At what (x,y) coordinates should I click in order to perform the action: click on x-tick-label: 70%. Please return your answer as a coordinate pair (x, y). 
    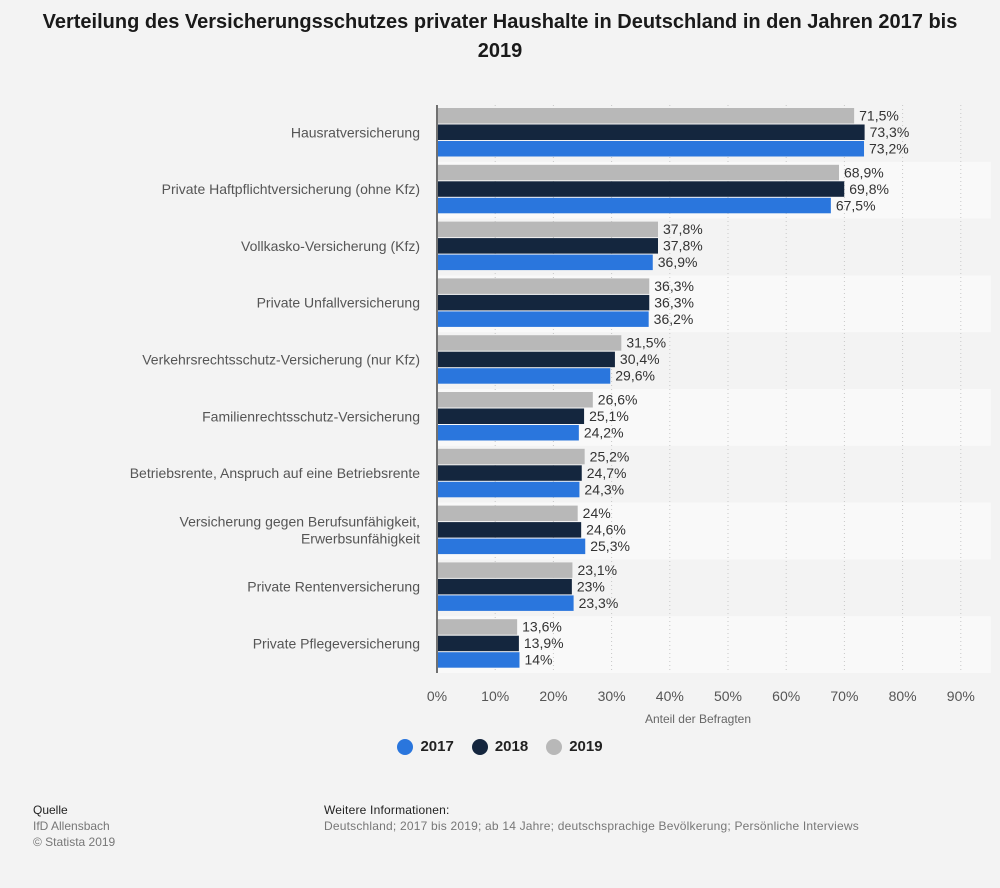
    Looking at the image, I should click on (844, 696).